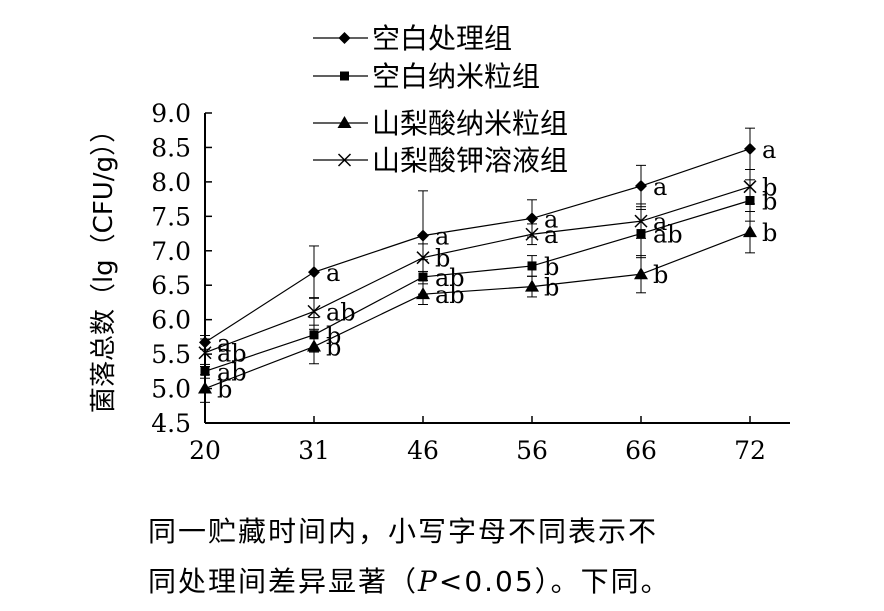 The height and width of the screenshot is (611, 884). What do you see at coordinates (428, 581) in the screenshot?
I see `caption-p-symbol: P` at bounding box center [428, 581].